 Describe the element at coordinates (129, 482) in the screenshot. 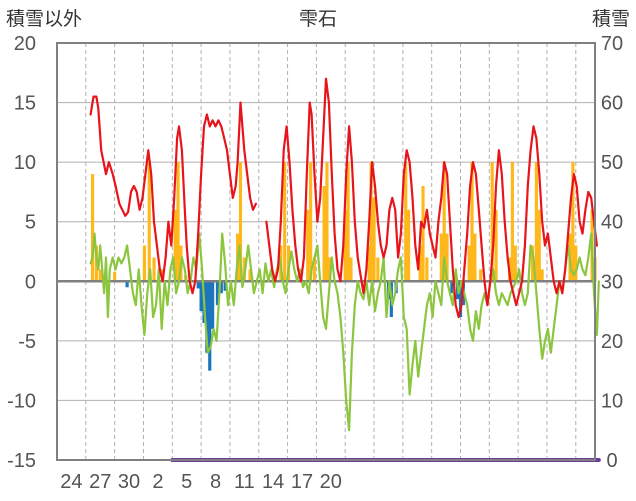

I see `x-tick-label: 30` at that location.